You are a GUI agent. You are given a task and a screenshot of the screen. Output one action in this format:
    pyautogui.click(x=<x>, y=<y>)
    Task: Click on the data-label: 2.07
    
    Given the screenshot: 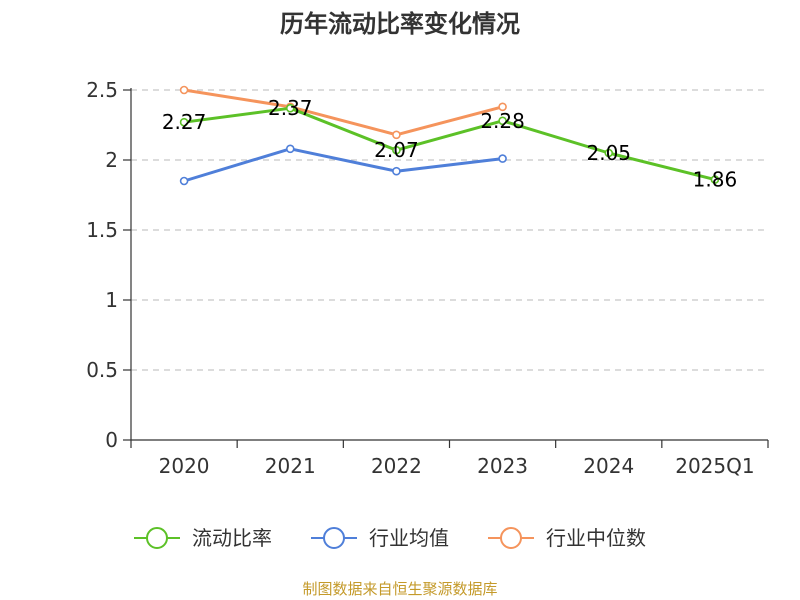 What is the action you would take?
    pyautogui.click(x=396, y=150)
    